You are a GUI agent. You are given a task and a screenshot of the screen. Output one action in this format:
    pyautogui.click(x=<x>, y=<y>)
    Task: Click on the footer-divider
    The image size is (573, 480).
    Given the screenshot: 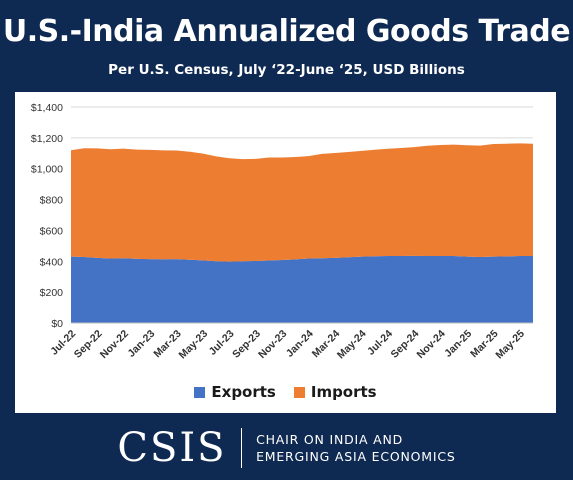 What is the action you would take?
    pyautogui.click(x=241, y=448)
    